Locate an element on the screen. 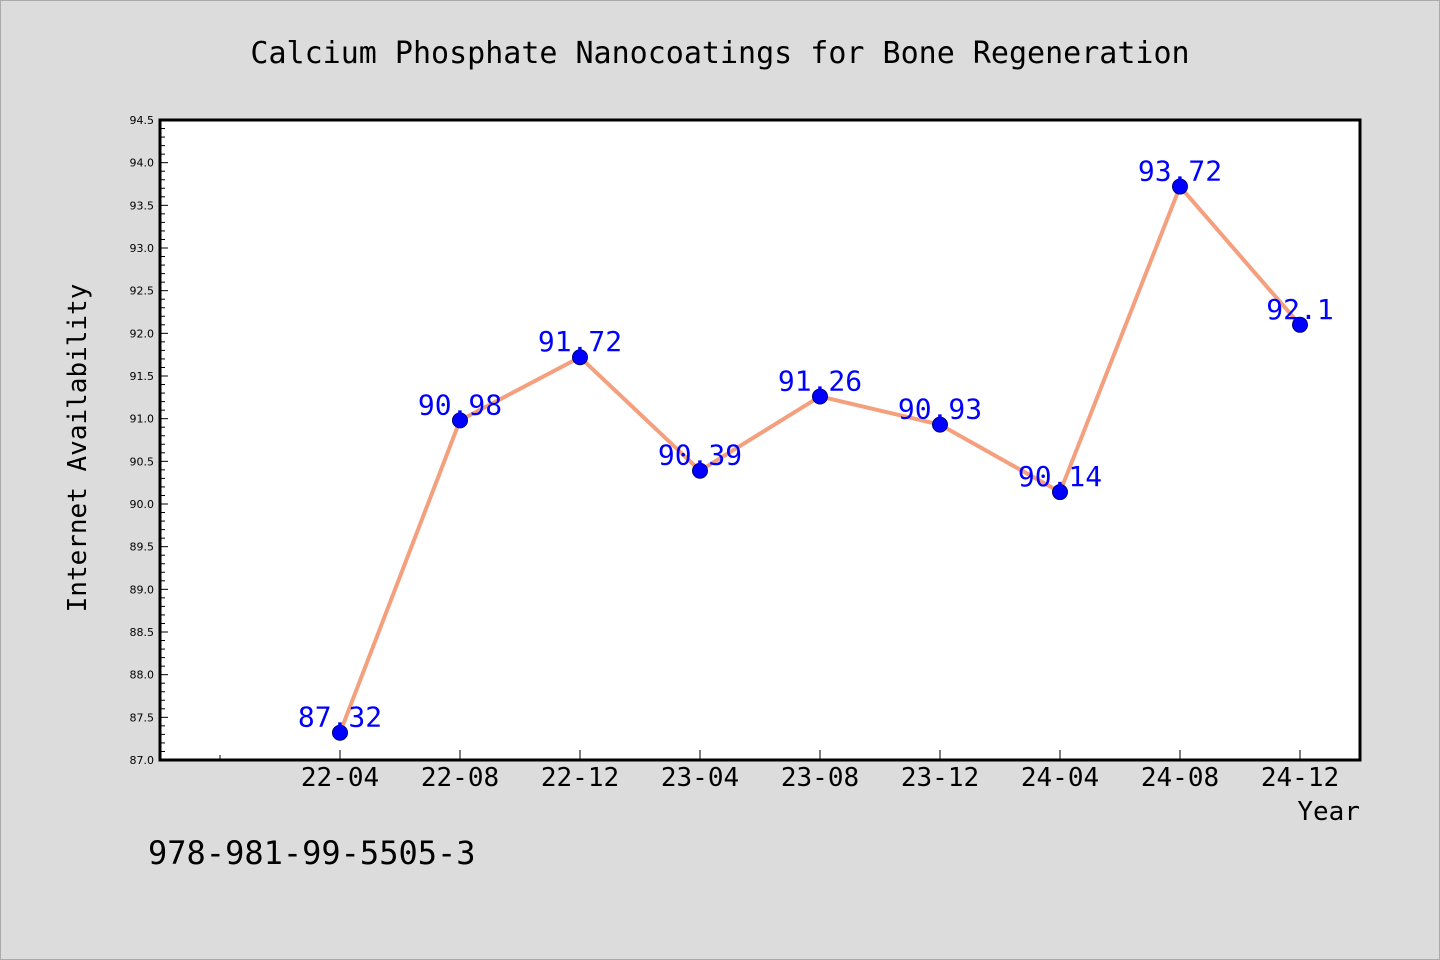 Image resolution: width=1440 pixels, height=960 pixels. x-axis-label: Year is located at coordinates (1328, 812).